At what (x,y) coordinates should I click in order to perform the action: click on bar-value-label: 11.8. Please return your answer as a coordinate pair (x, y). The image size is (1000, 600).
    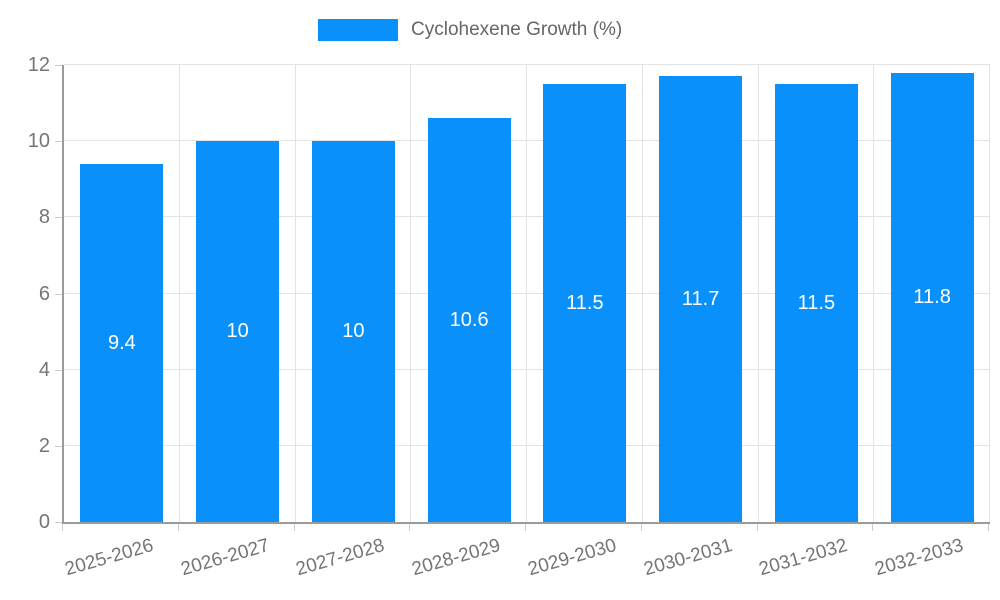
    Looking at the image, I should click on (932, 296).